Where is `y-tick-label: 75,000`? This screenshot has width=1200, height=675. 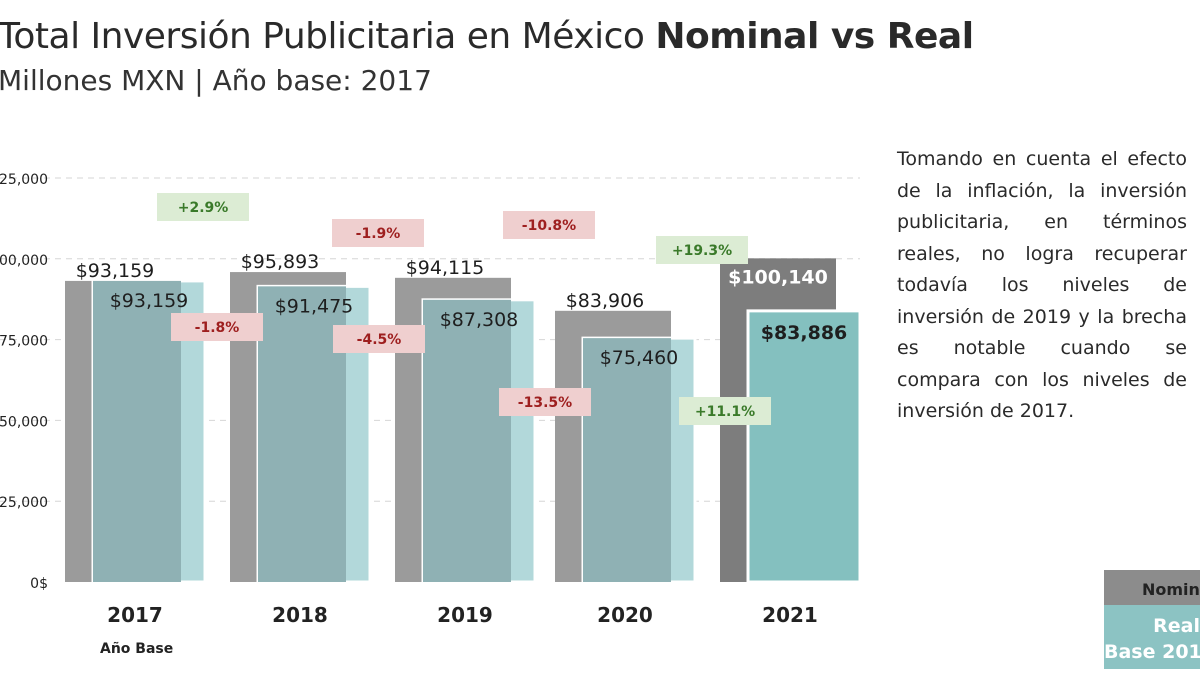 y-tick-label: 75,000 is located at coordinates (24, 342).